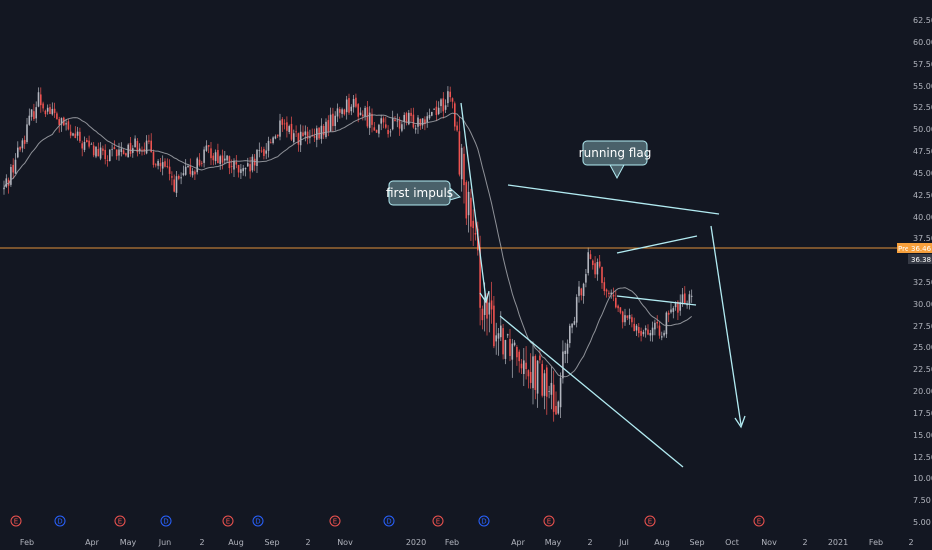 This screenshot has height=550, width=932. Describe the element at coordinates (922, 500) in the screenshot. I see `y-tick-label: 7.50` at that location.